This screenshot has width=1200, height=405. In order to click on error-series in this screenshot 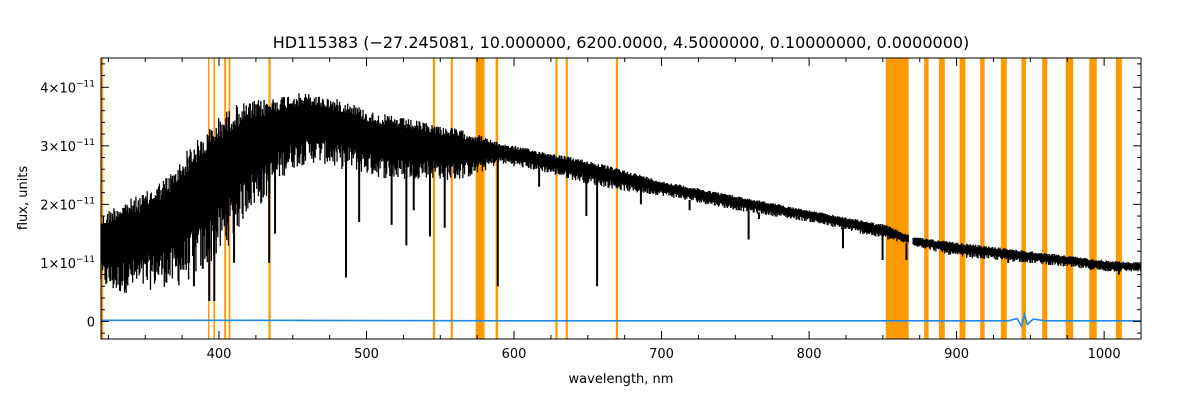, I will do `click(621, 320)`.